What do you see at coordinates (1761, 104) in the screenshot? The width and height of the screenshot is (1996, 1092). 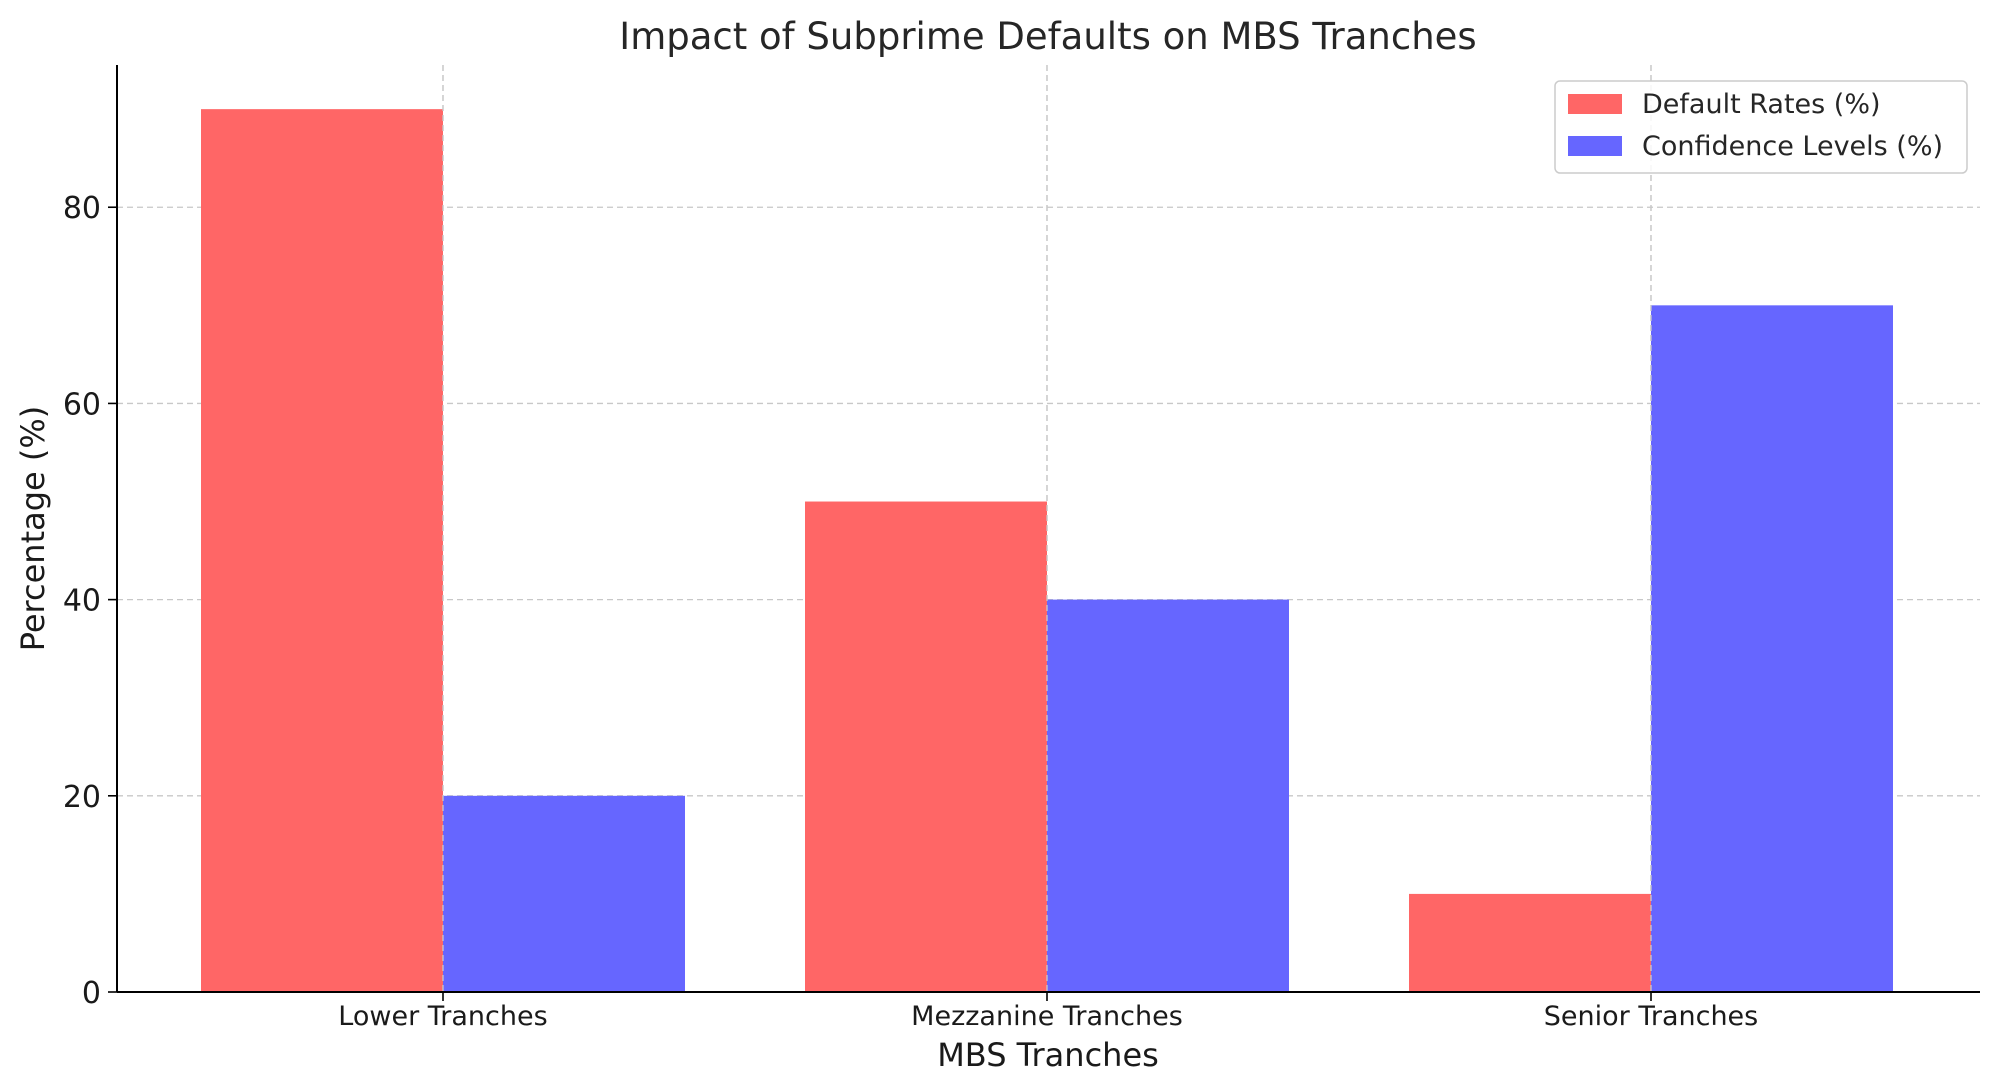 I see `legend-label-default-rates: Default Rates (%)` at bounding box center [1761, 104].